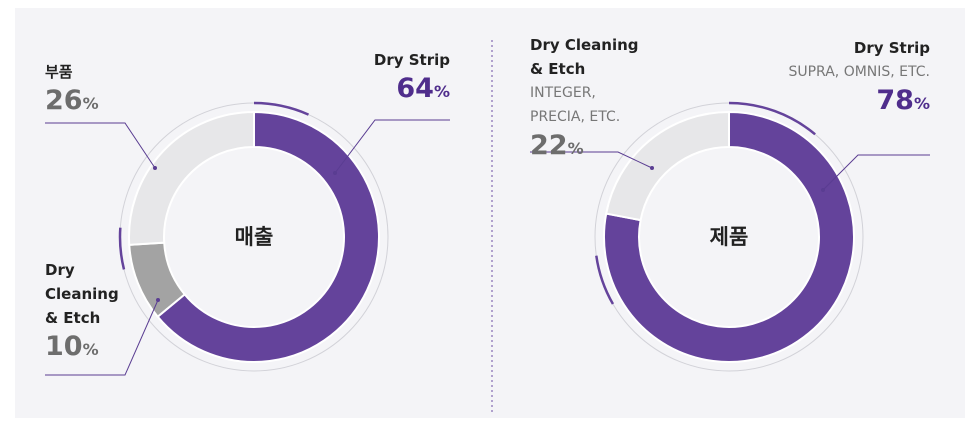 The image size is (980, 438). I want to click on label: Dry Cleaning & Etch 10%, so click(87, 312).